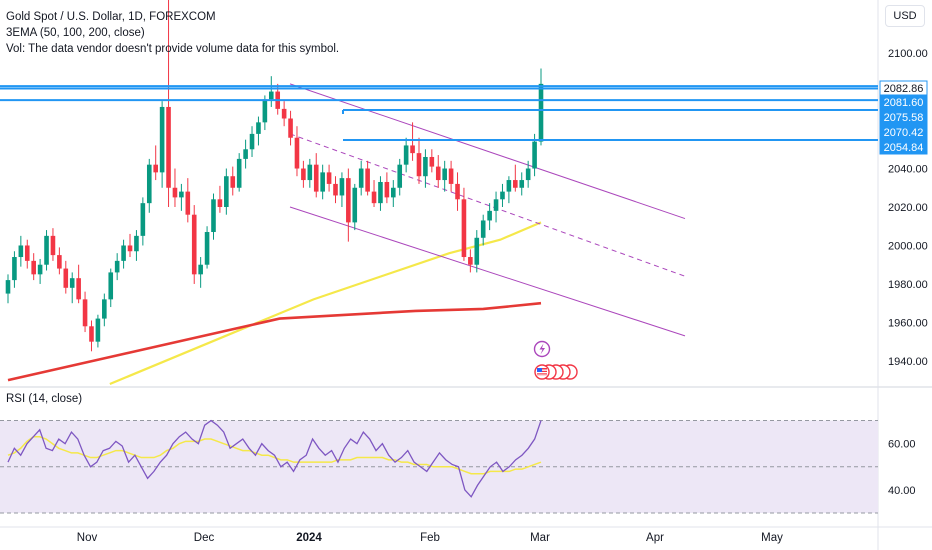  I want to click on rsi-axis-tick: 60.00, so click(902, 445).